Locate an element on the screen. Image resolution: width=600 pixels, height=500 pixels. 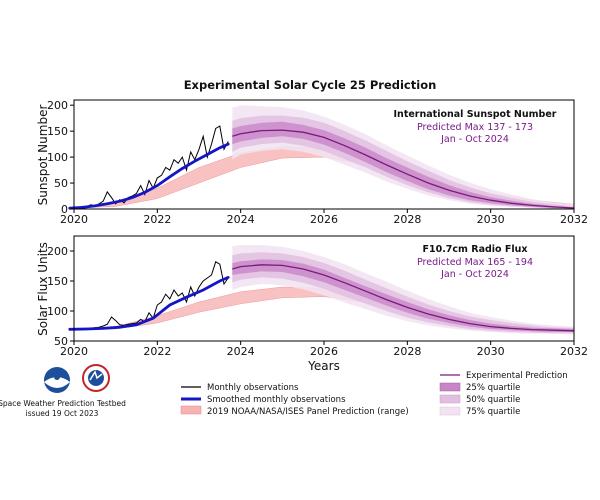
legend-experimental-label: Experimental Prediction is located at coordinates (517, 376).